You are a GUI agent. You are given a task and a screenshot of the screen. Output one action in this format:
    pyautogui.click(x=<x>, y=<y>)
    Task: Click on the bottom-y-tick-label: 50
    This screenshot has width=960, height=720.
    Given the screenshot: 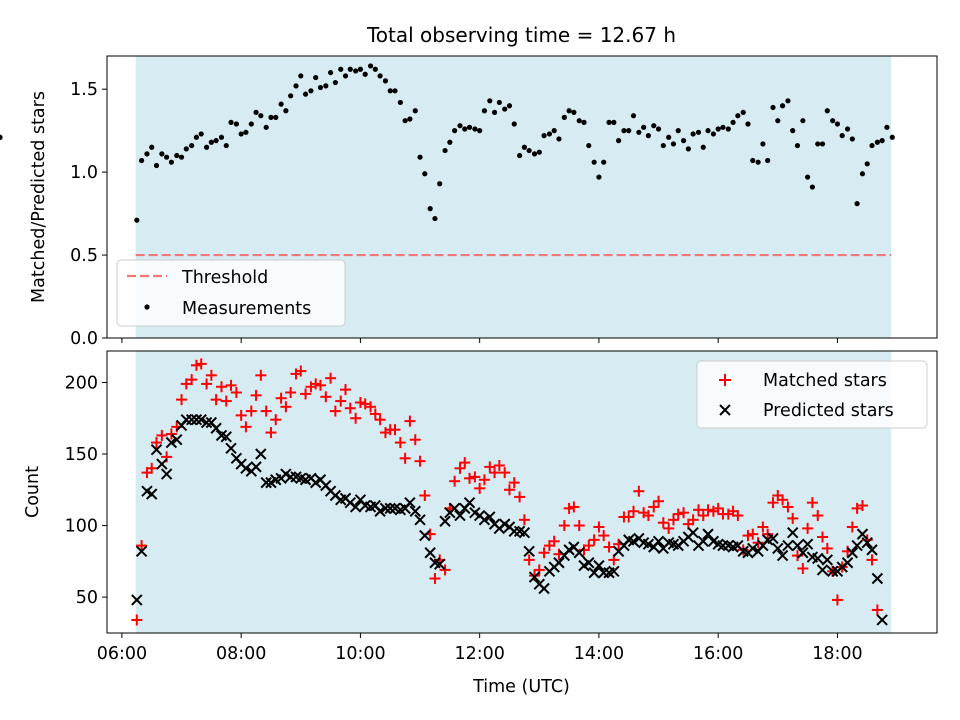 What is the action you would take?
    pyautogui.click(x=87, y=598)
    